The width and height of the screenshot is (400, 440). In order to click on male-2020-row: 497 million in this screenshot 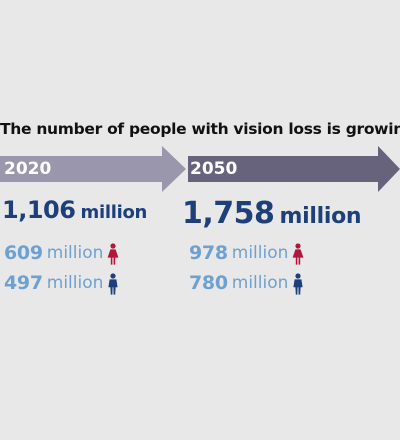, I will do `click(61, 283)`.